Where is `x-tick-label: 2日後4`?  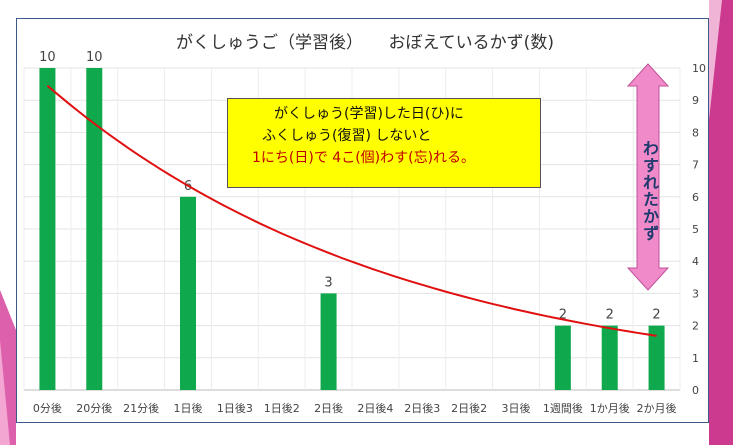 x-tick-label: 2日後4 is located at coordinates (375, 408).